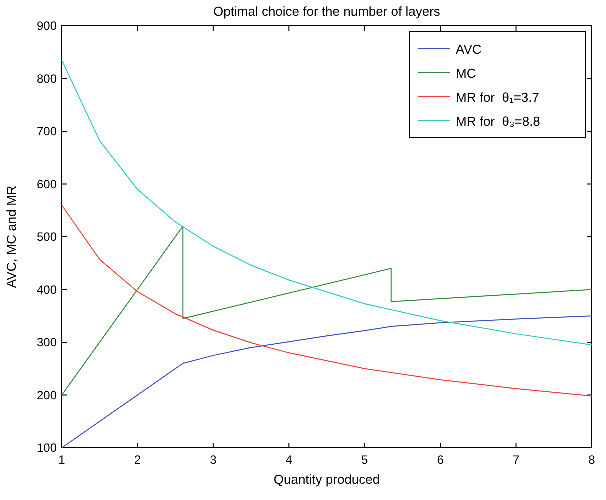  Describe the element at coordinates (11, 237) in the screenshot. I see `y-axis-title: AVC, MC and MR` at that location.